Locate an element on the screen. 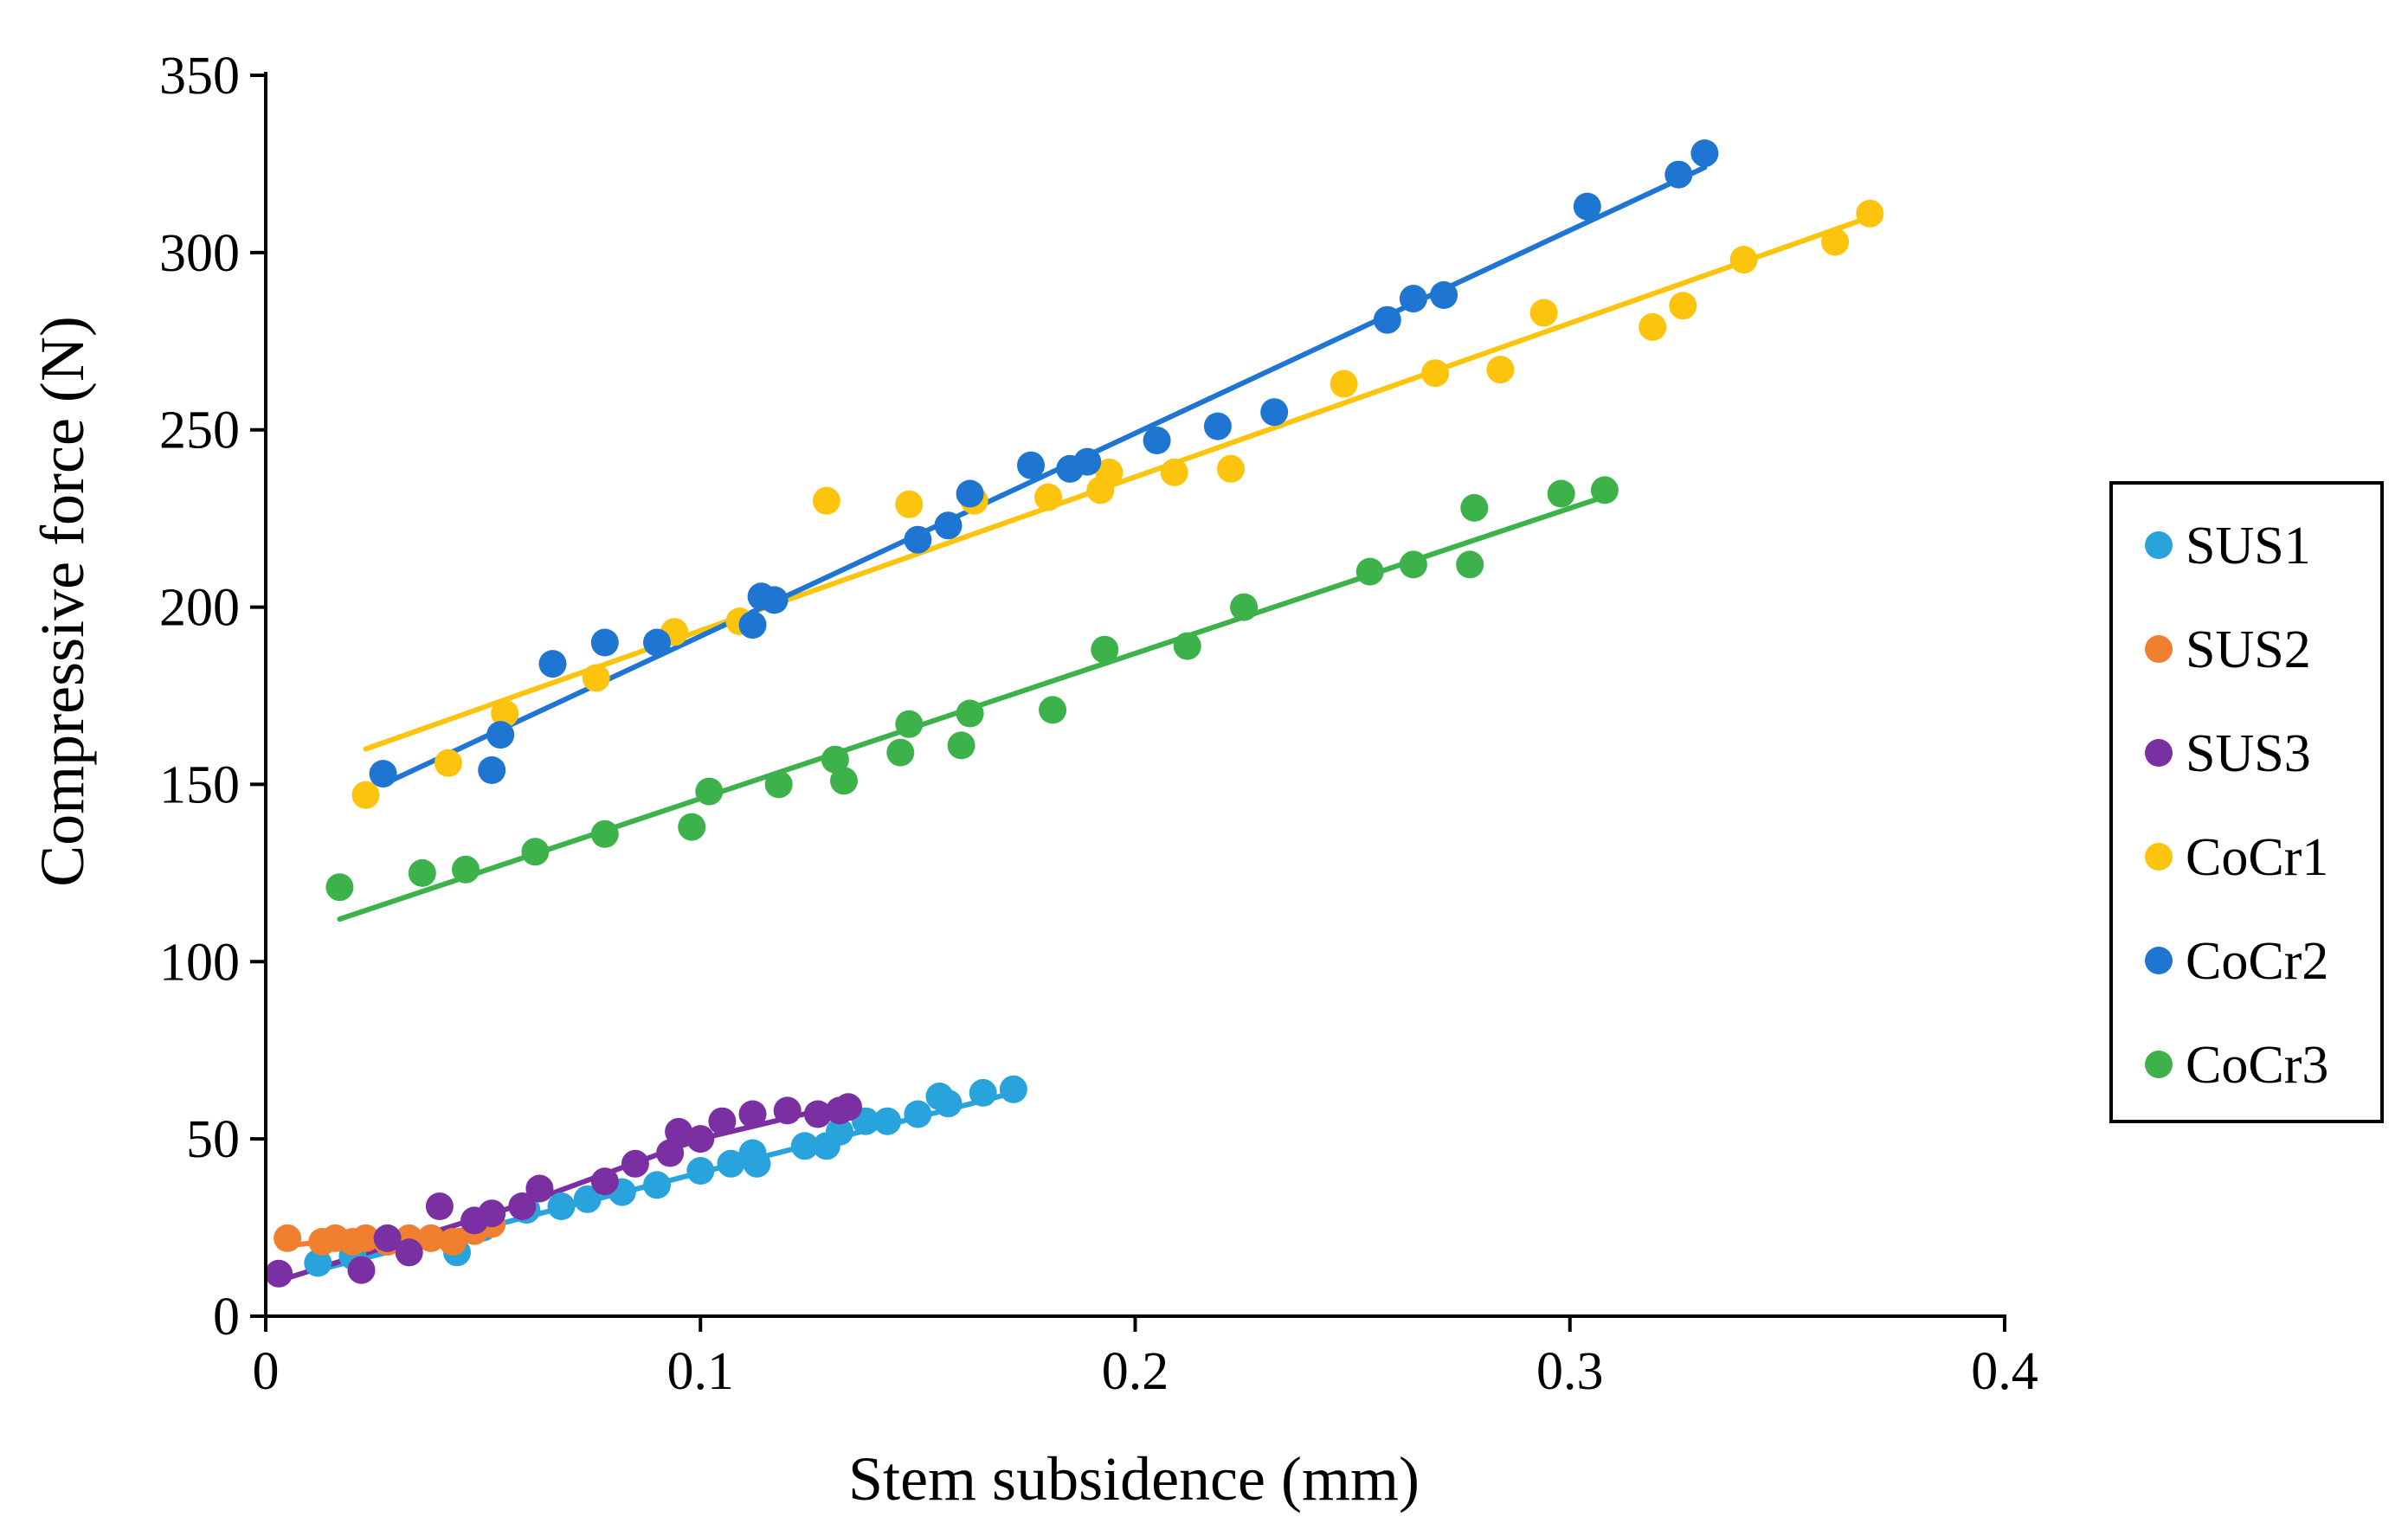 The width and height of the screenshot is (2408, 1536). points-cocr3 is located at coordinates (972, 689).